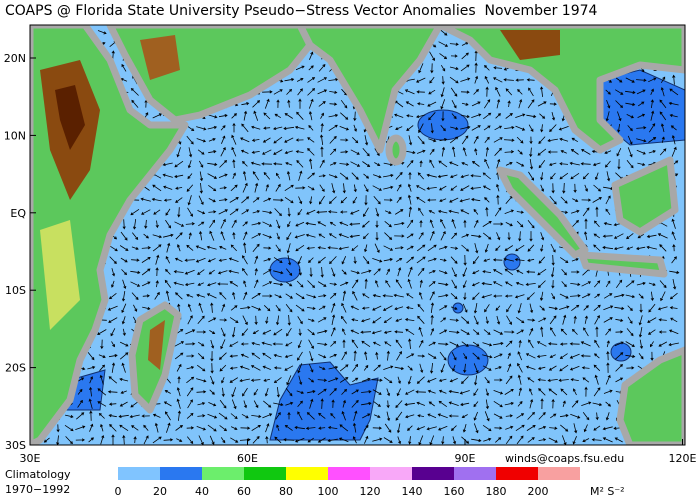 This screenshot has width=700, height=500. I want to click on plateau, so click(60, 275).